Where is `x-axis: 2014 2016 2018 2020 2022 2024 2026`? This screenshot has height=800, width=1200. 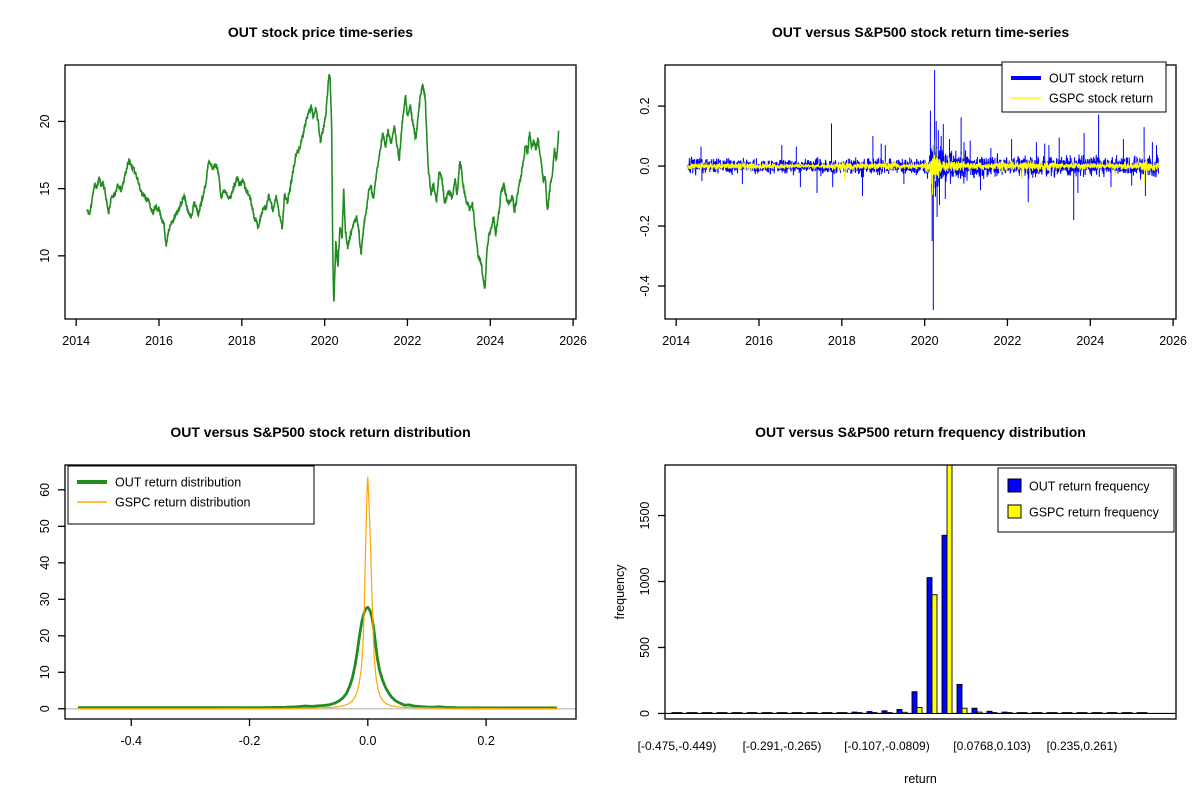 x-axis: 2014 2016 2018 2020 2022 2024 2026 is located at coordinates (924, 333).